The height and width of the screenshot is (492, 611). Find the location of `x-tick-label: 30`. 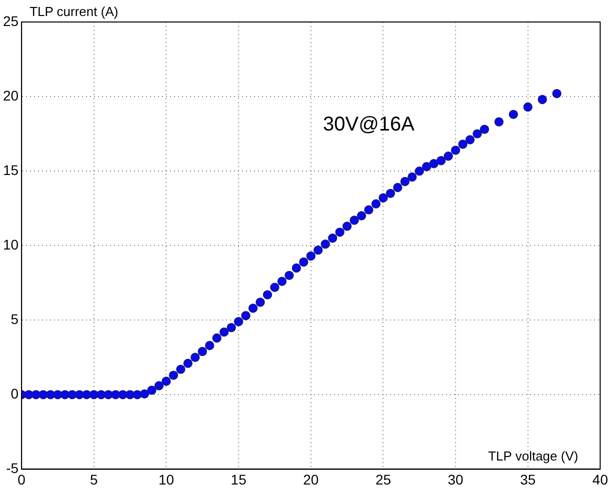

x-tick-label: 30 is located at coordinates (456, 479).